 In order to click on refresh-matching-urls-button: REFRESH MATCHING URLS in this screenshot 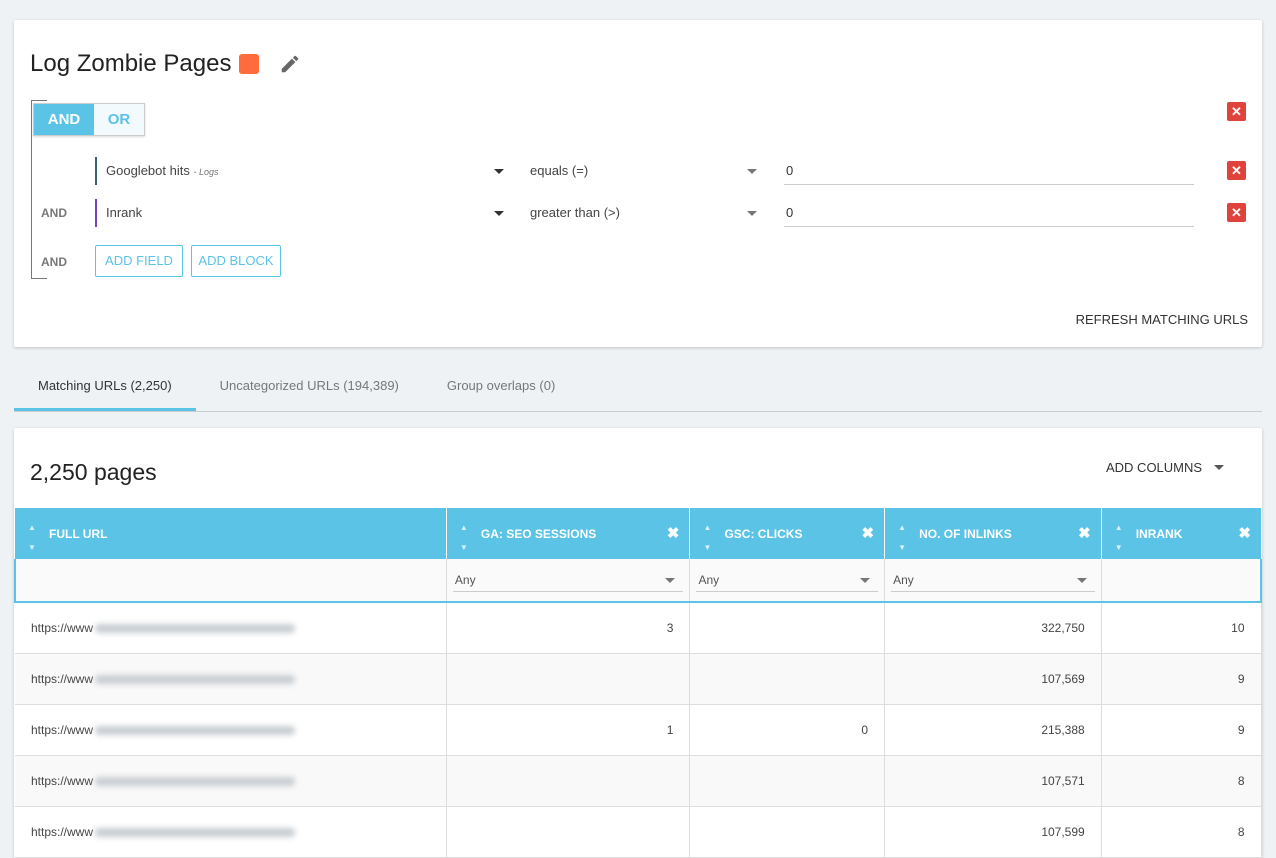, I will do `click(1161, 319)`.